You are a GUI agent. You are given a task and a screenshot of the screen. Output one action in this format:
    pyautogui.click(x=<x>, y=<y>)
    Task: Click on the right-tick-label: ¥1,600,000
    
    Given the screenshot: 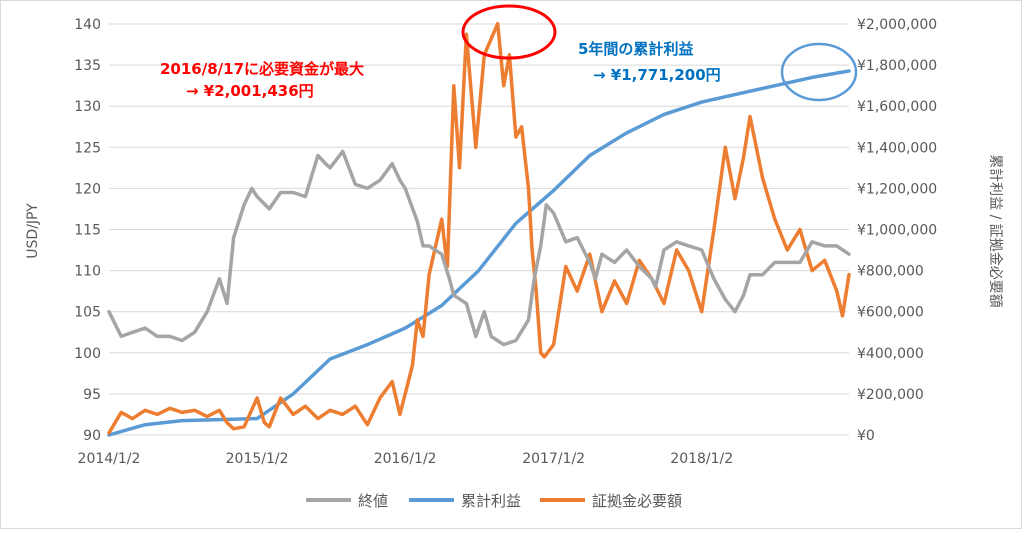 What is the action you would take?
    pyautogui.click(x=897, y=107)
    